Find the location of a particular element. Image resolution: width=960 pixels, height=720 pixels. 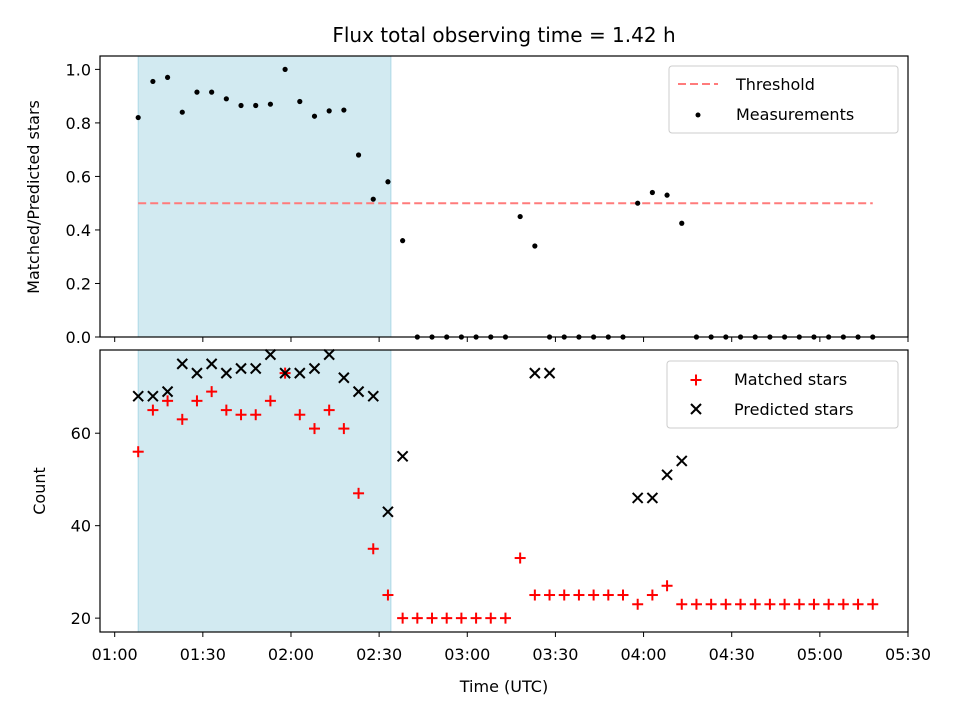

count-y-axis-label: Count is located at coordinates (39, 491).